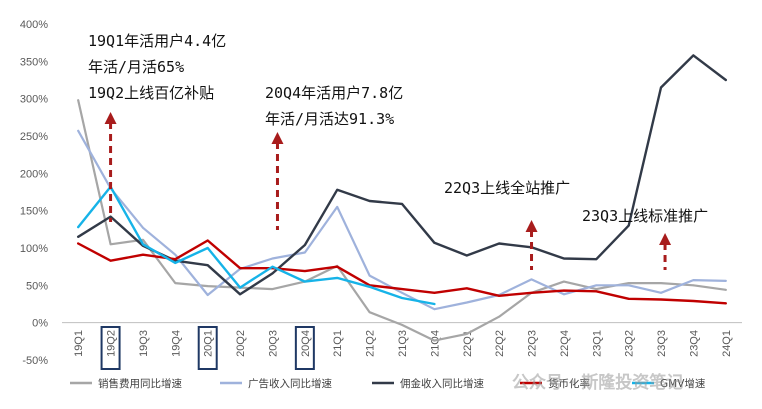 This screenshot has width=762, height=409. I want to click on y-tick-label: 350%, so click(34, 62).